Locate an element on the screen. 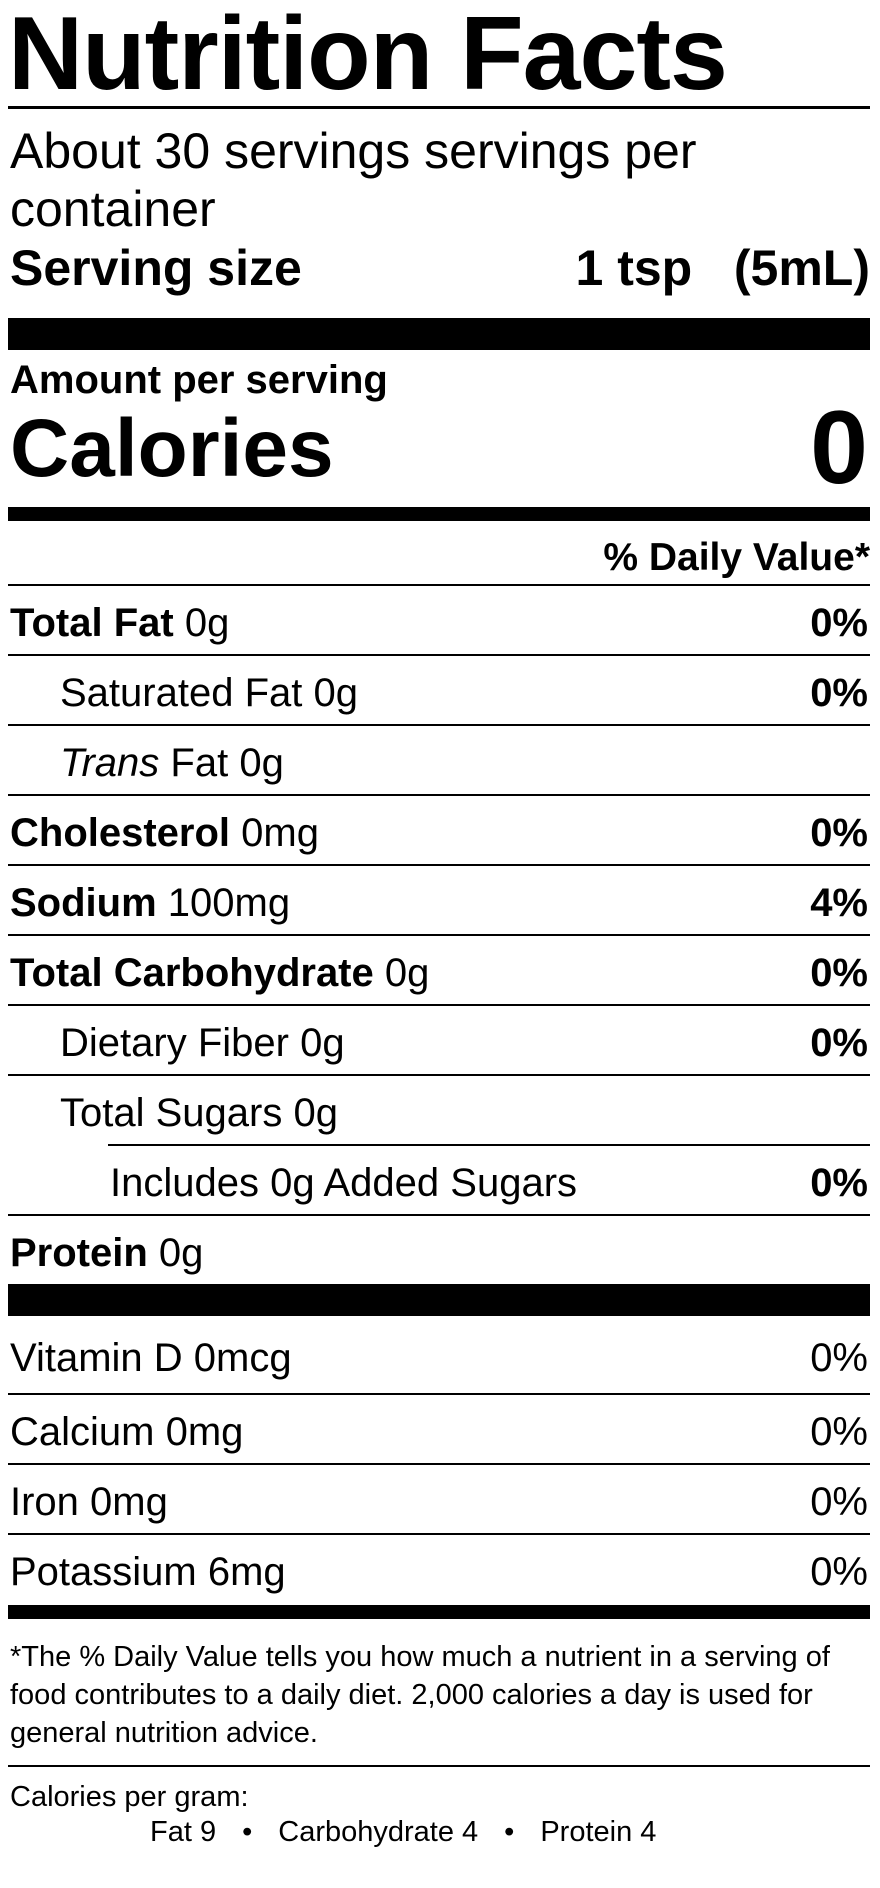 The height and width of the screenshot is (1888, 880). daily-value-header: % Daily Value* is located at coordinates (736, 557).